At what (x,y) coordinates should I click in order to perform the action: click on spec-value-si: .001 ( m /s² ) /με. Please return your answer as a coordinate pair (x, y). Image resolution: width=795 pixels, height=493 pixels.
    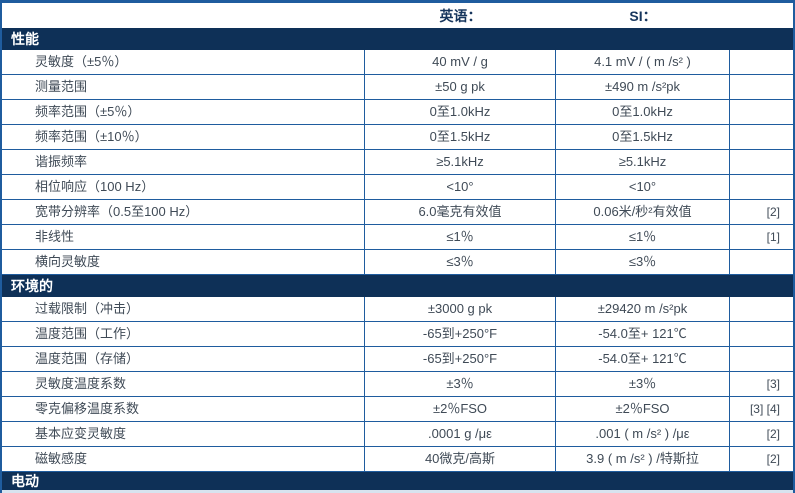
    Looking at the image, I should click on (643, 434).